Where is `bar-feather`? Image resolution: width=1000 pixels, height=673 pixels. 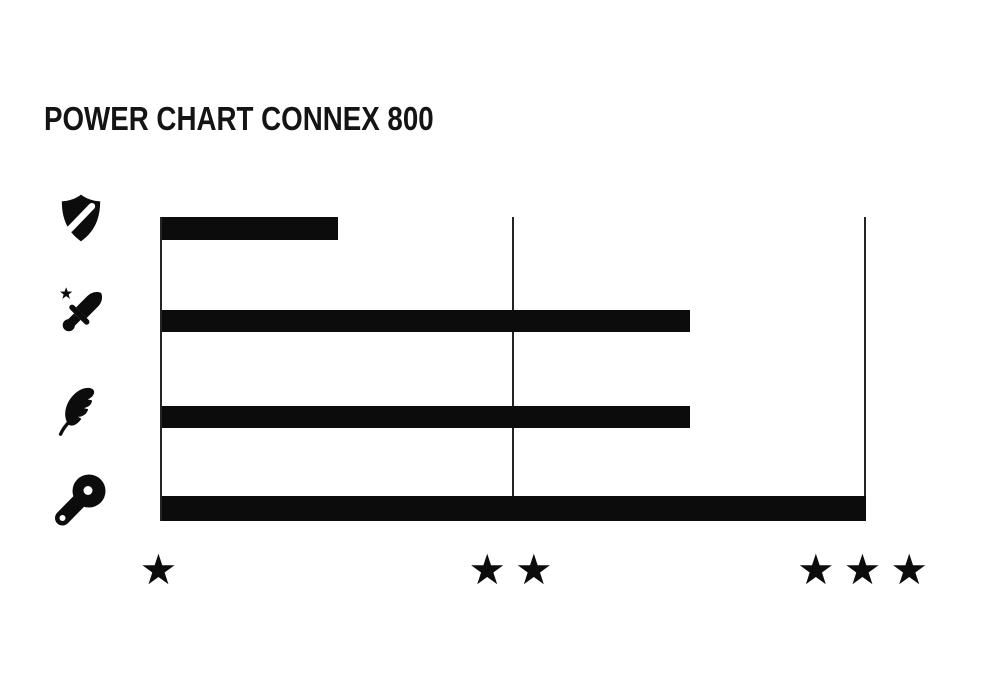
bar-feather is located at coordinates (426, 417).